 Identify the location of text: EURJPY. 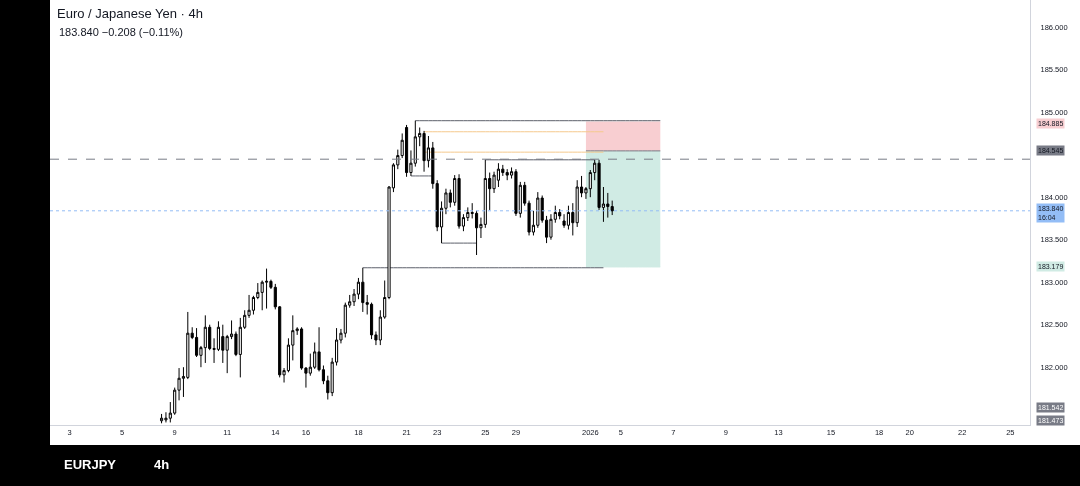
(90, 464).